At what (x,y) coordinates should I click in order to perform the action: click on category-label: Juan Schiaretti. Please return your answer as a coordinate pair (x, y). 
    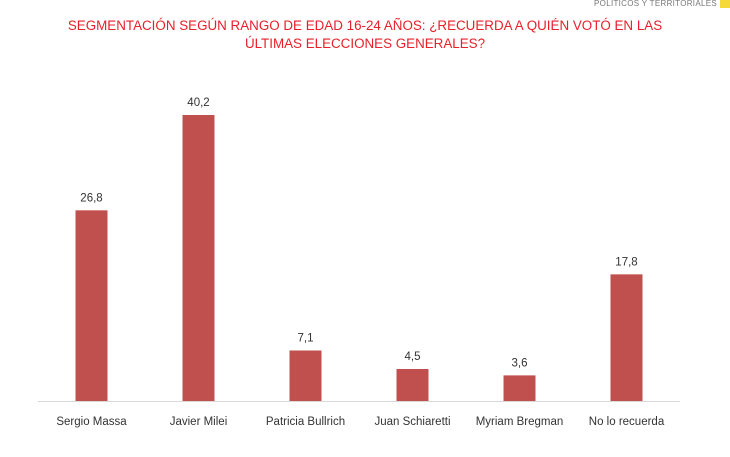
    Looking at the image, I should click on (412, 422).